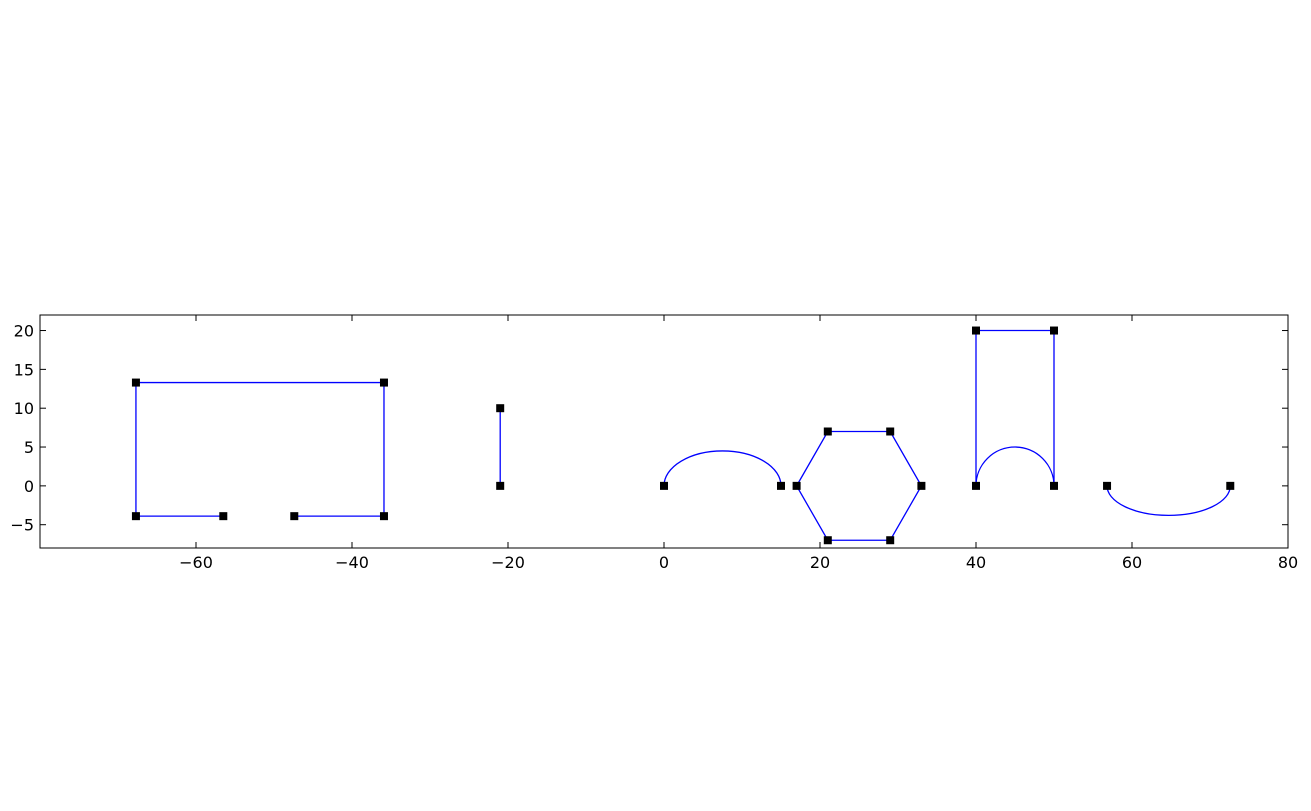 The image size is (1311, 811). What do you see at coordinates (24, 408) in the screenshot?
I see `y-tick-label: 10` at bounding box center [24, 408].